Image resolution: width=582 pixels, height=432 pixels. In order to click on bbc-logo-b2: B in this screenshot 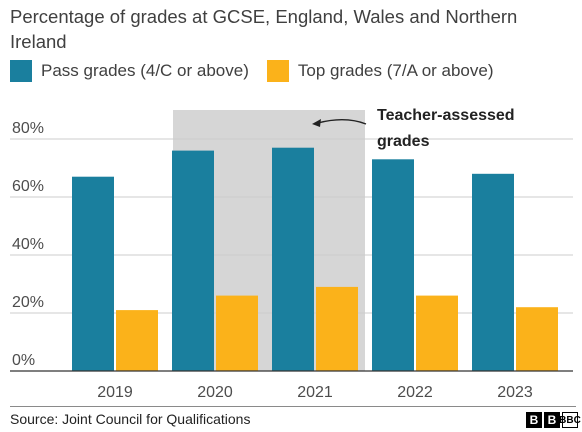, I will do `click(552, 420)`.